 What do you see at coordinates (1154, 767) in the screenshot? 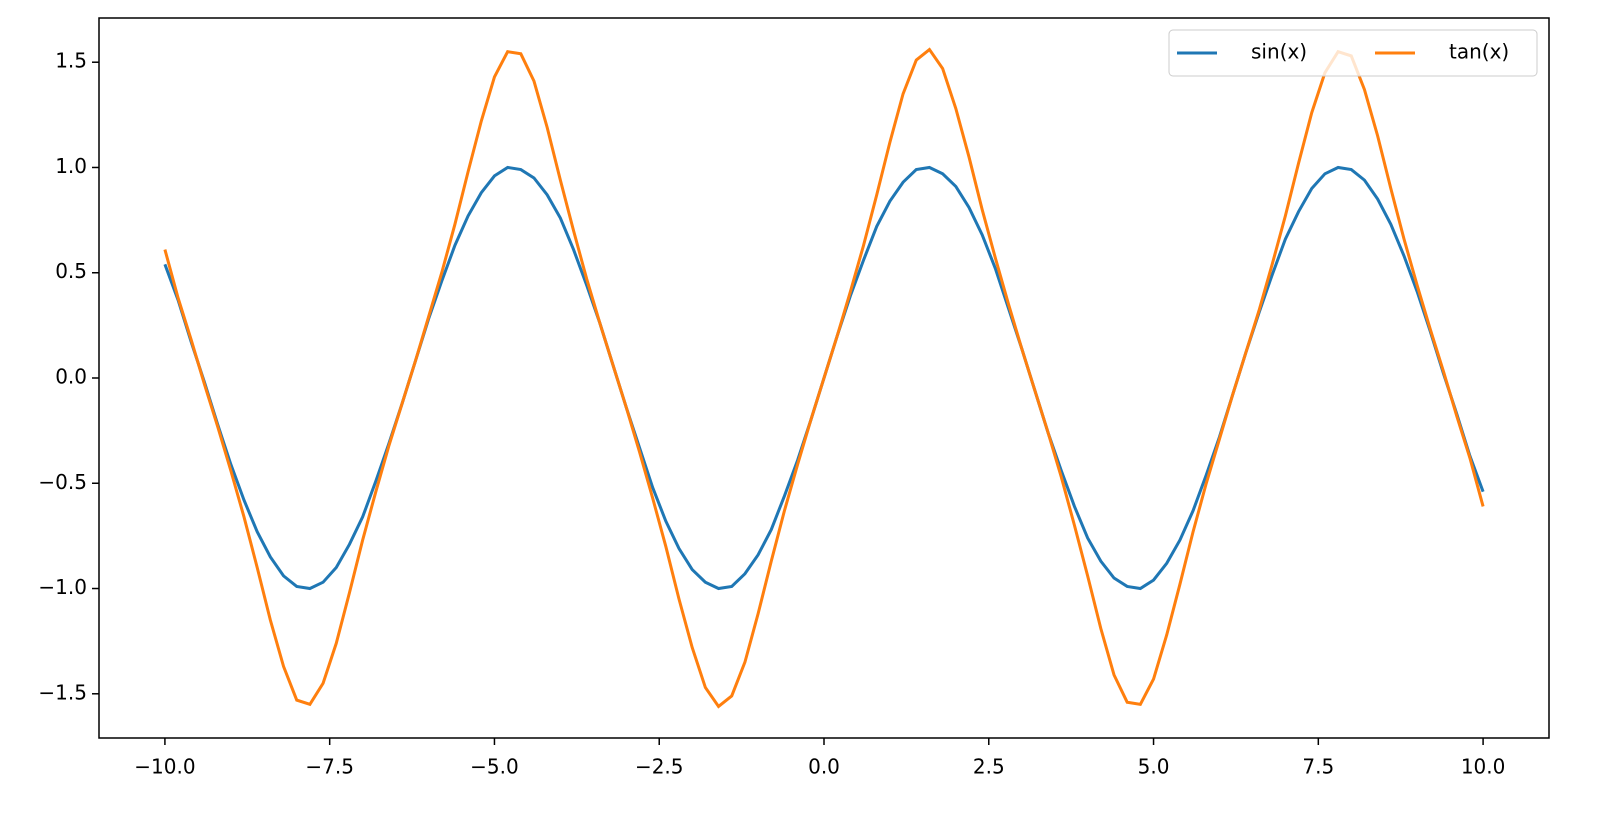
I see `x-tick-label: 5.0` at bounding box center [1154, 767].